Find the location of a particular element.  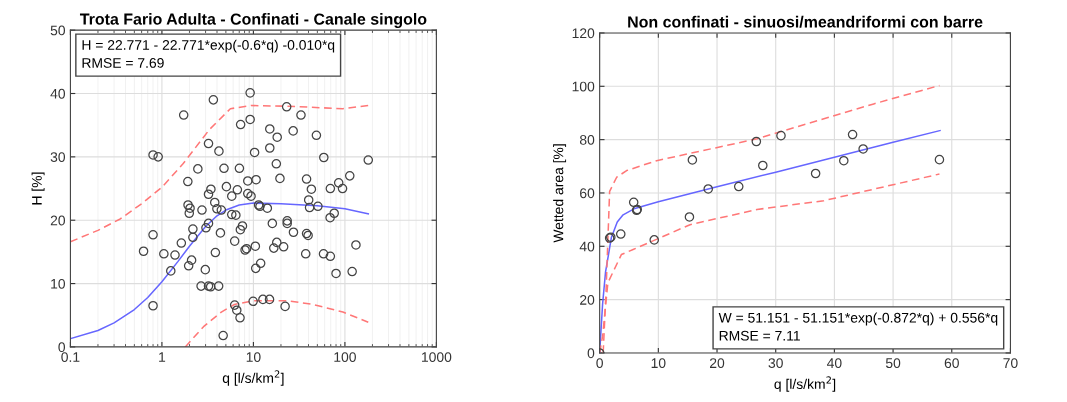

chart-title: Non confinati - sinuosi/meandriformi con barre is located at coordinates (805, 21).